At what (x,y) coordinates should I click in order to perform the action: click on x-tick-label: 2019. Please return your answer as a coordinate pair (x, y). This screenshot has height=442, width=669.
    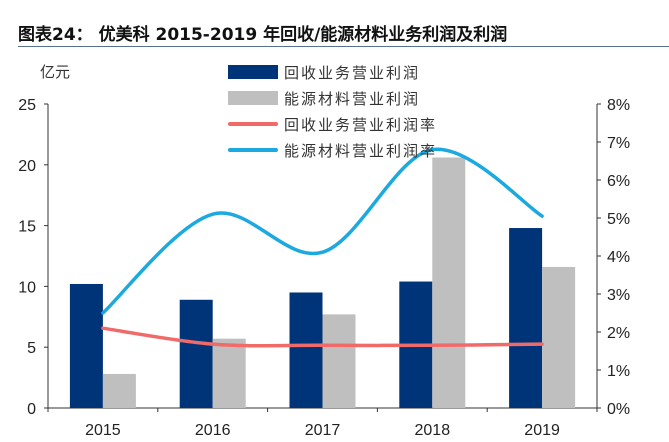
    Looking at the image, I should click on (542, 430).